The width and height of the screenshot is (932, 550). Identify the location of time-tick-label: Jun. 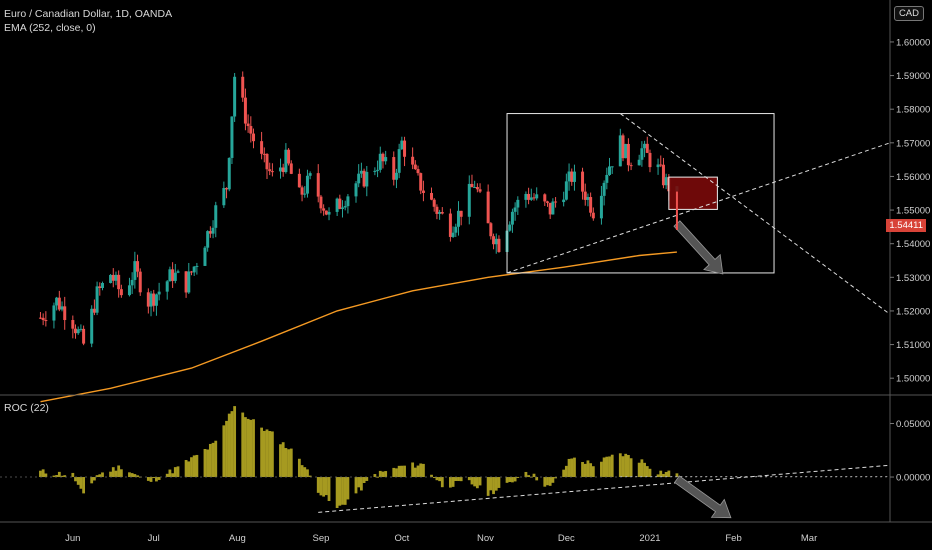
(72, 538).